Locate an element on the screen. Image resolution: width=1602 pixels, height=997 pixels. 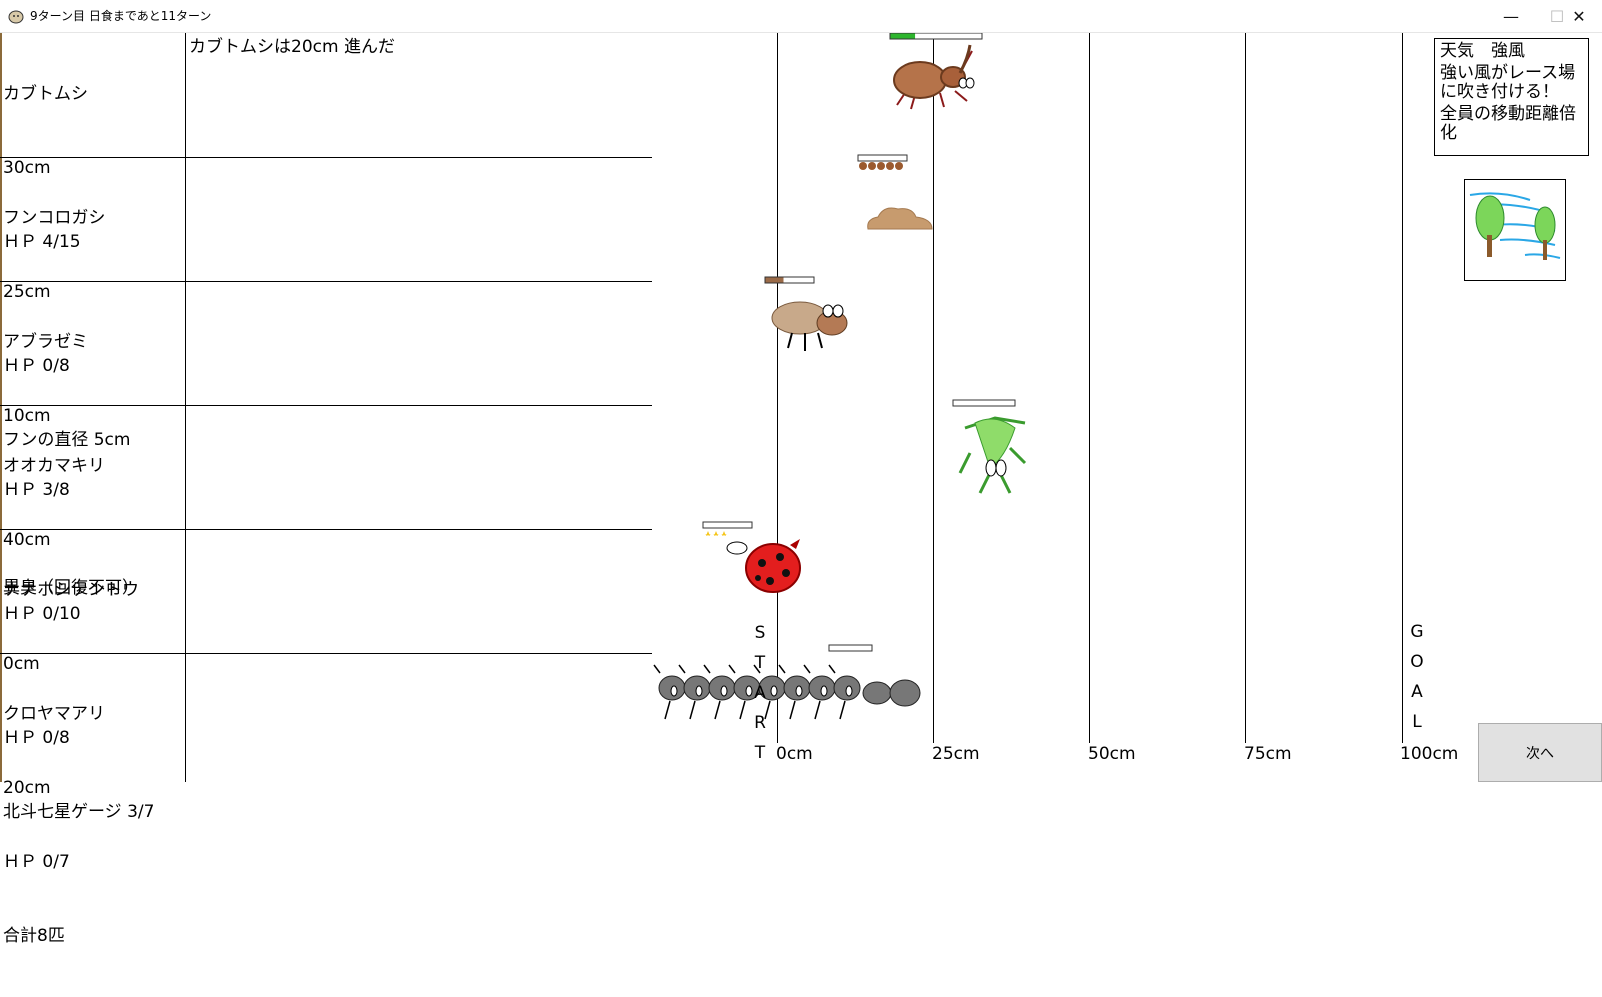
insect-status: 異臭（回復不可） is located at coordinates (71, 587).